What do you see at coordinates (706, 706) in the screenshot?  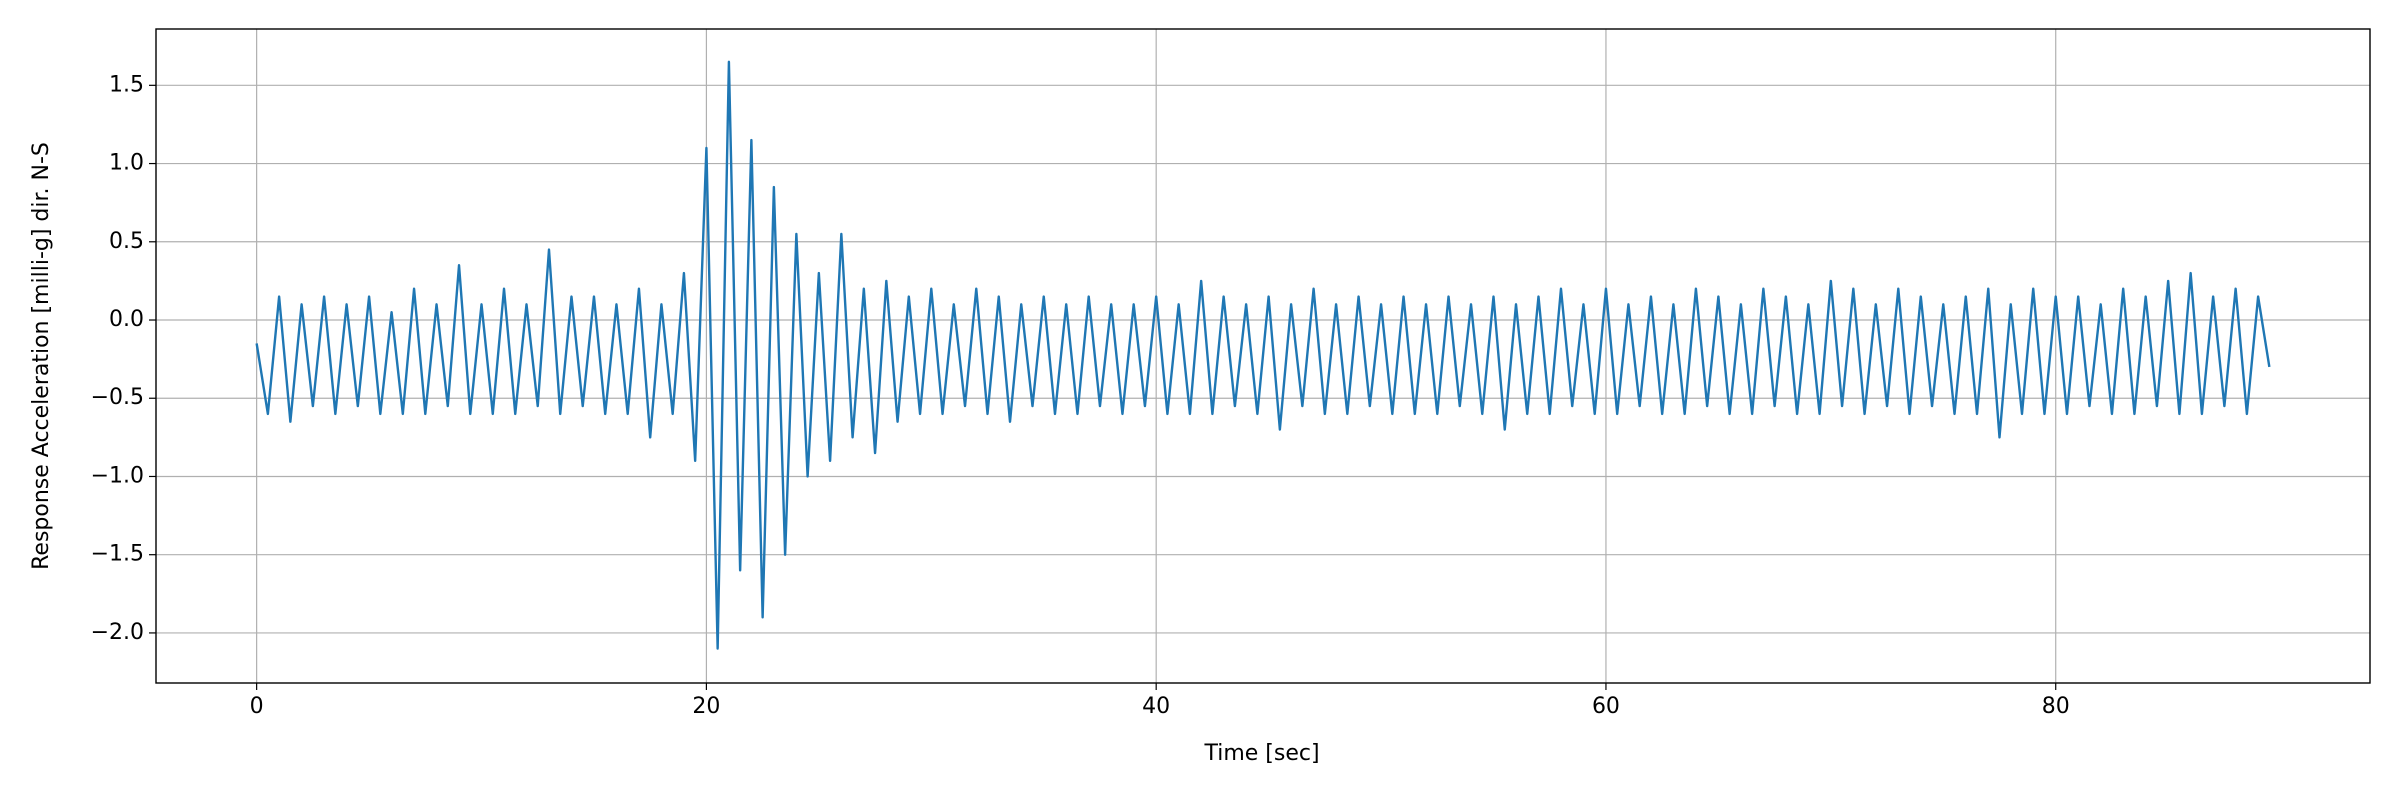 I see `x-tick-label: 20` at bounding box center [706, 706].